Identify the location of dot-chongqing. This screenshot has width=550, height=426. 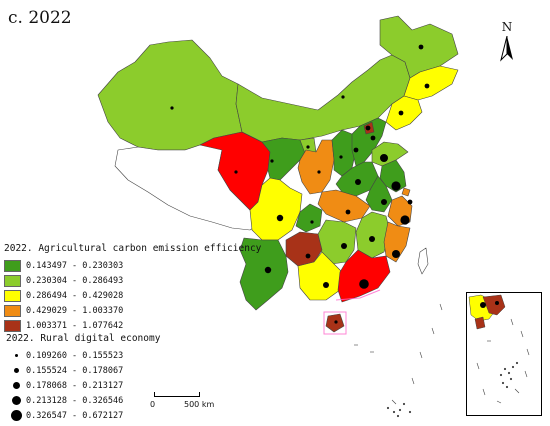
(312, 222).